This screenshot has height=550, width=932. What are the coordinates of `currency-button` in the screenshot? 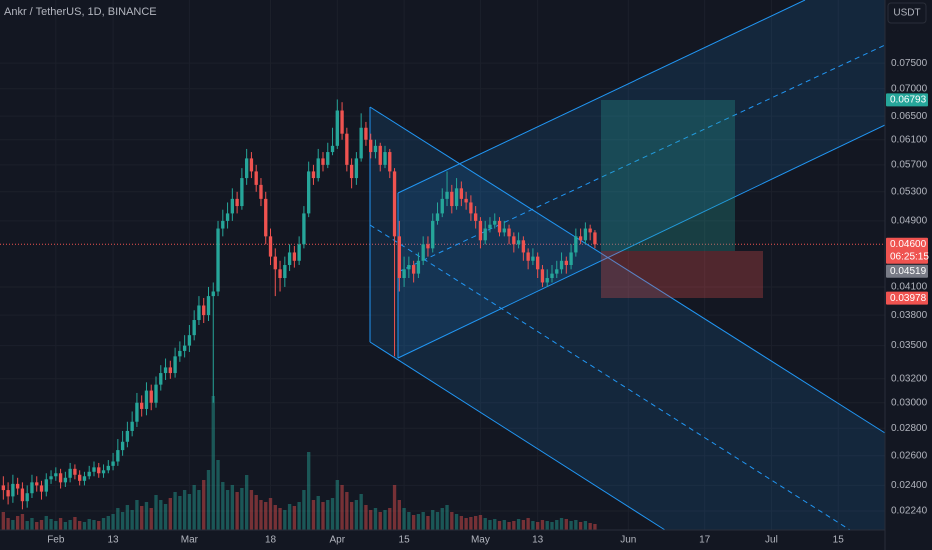 It's located at (907, 13).